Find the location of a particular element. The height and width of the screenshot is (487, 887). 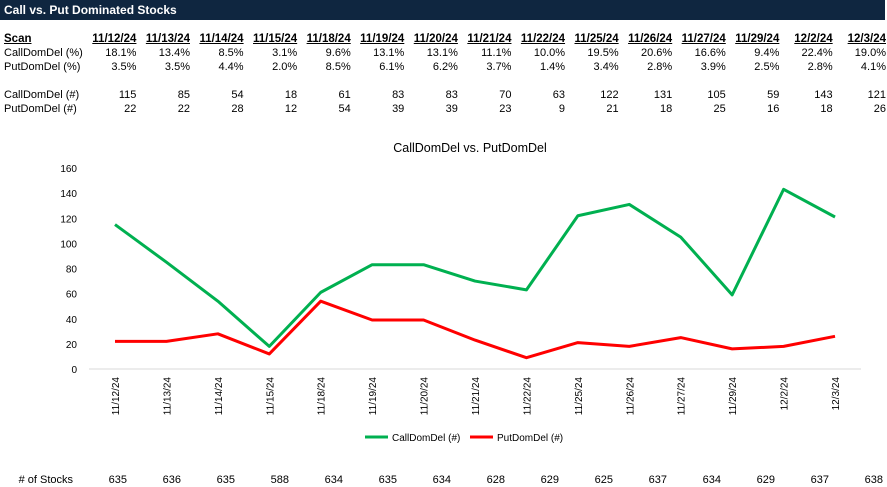

x-tick-label: 11/14/24 is located at coordinates (219, 396).